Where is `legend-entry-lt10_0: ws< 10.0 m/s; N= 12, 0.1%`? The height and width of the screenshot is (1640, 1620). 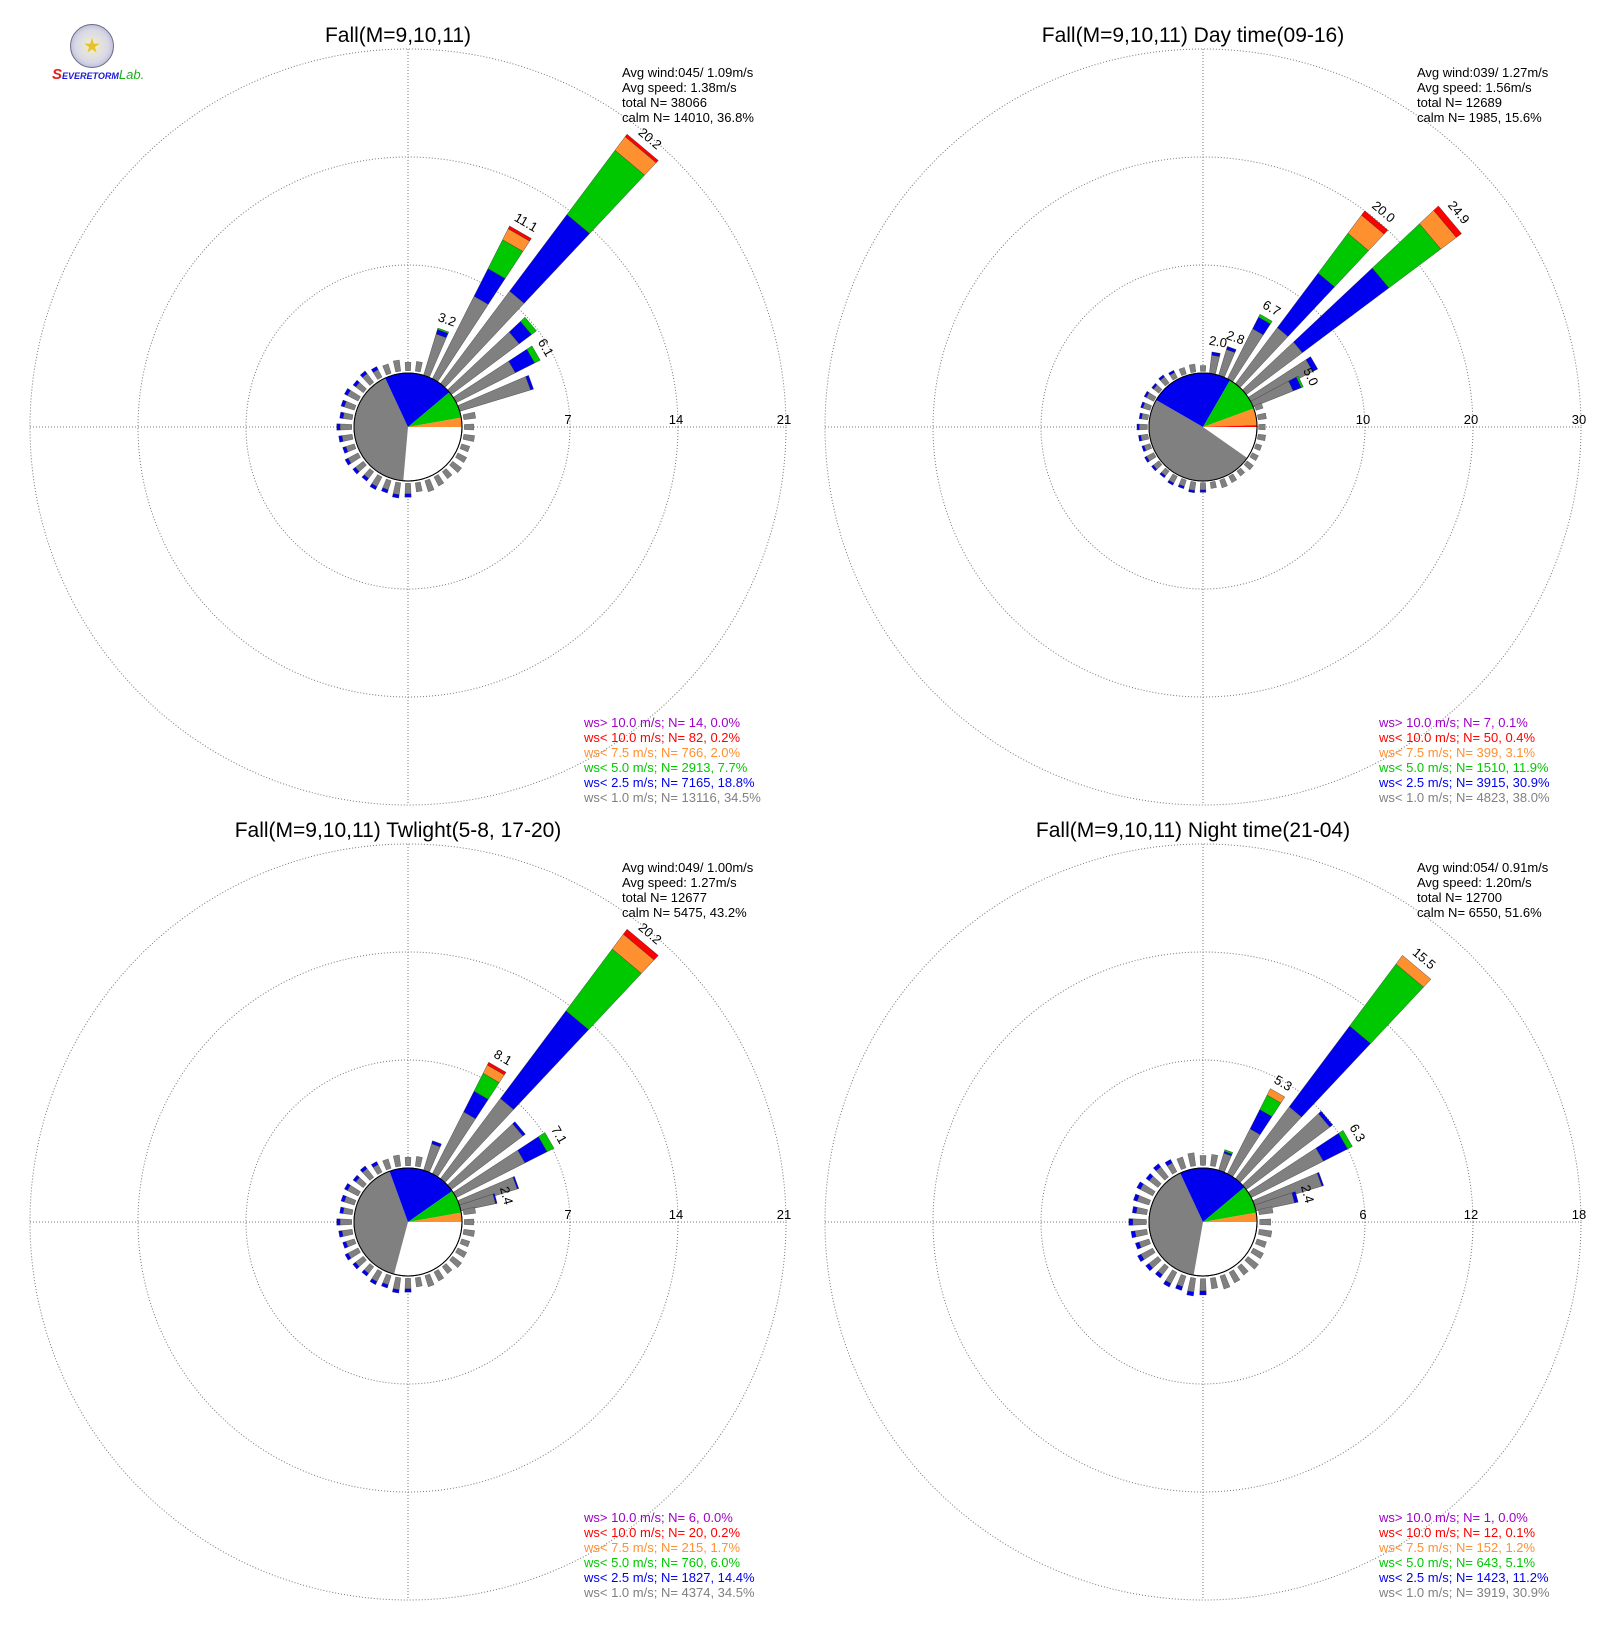
legend-entry-lt10_0: ws< 10.0 m/s; N= 12, 0.1% is located at coordinates (1457, 1532).